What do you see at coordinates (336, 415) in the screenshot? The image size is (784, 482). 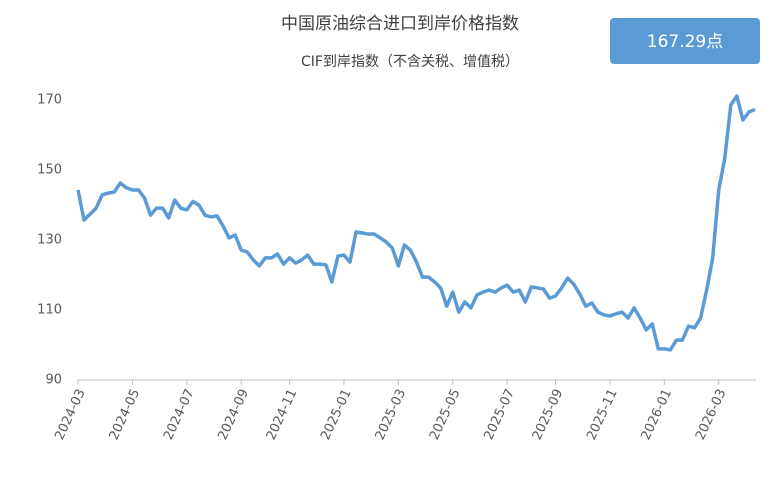 I see `x-tick-label: 2025-01` at bounding box center [336, 415].